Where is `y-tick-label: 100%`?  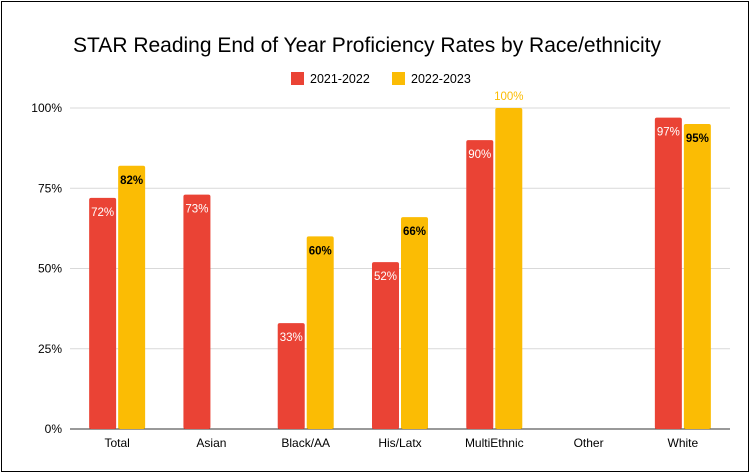
y-tick-label: 100% is located at coordinates (46, 108).